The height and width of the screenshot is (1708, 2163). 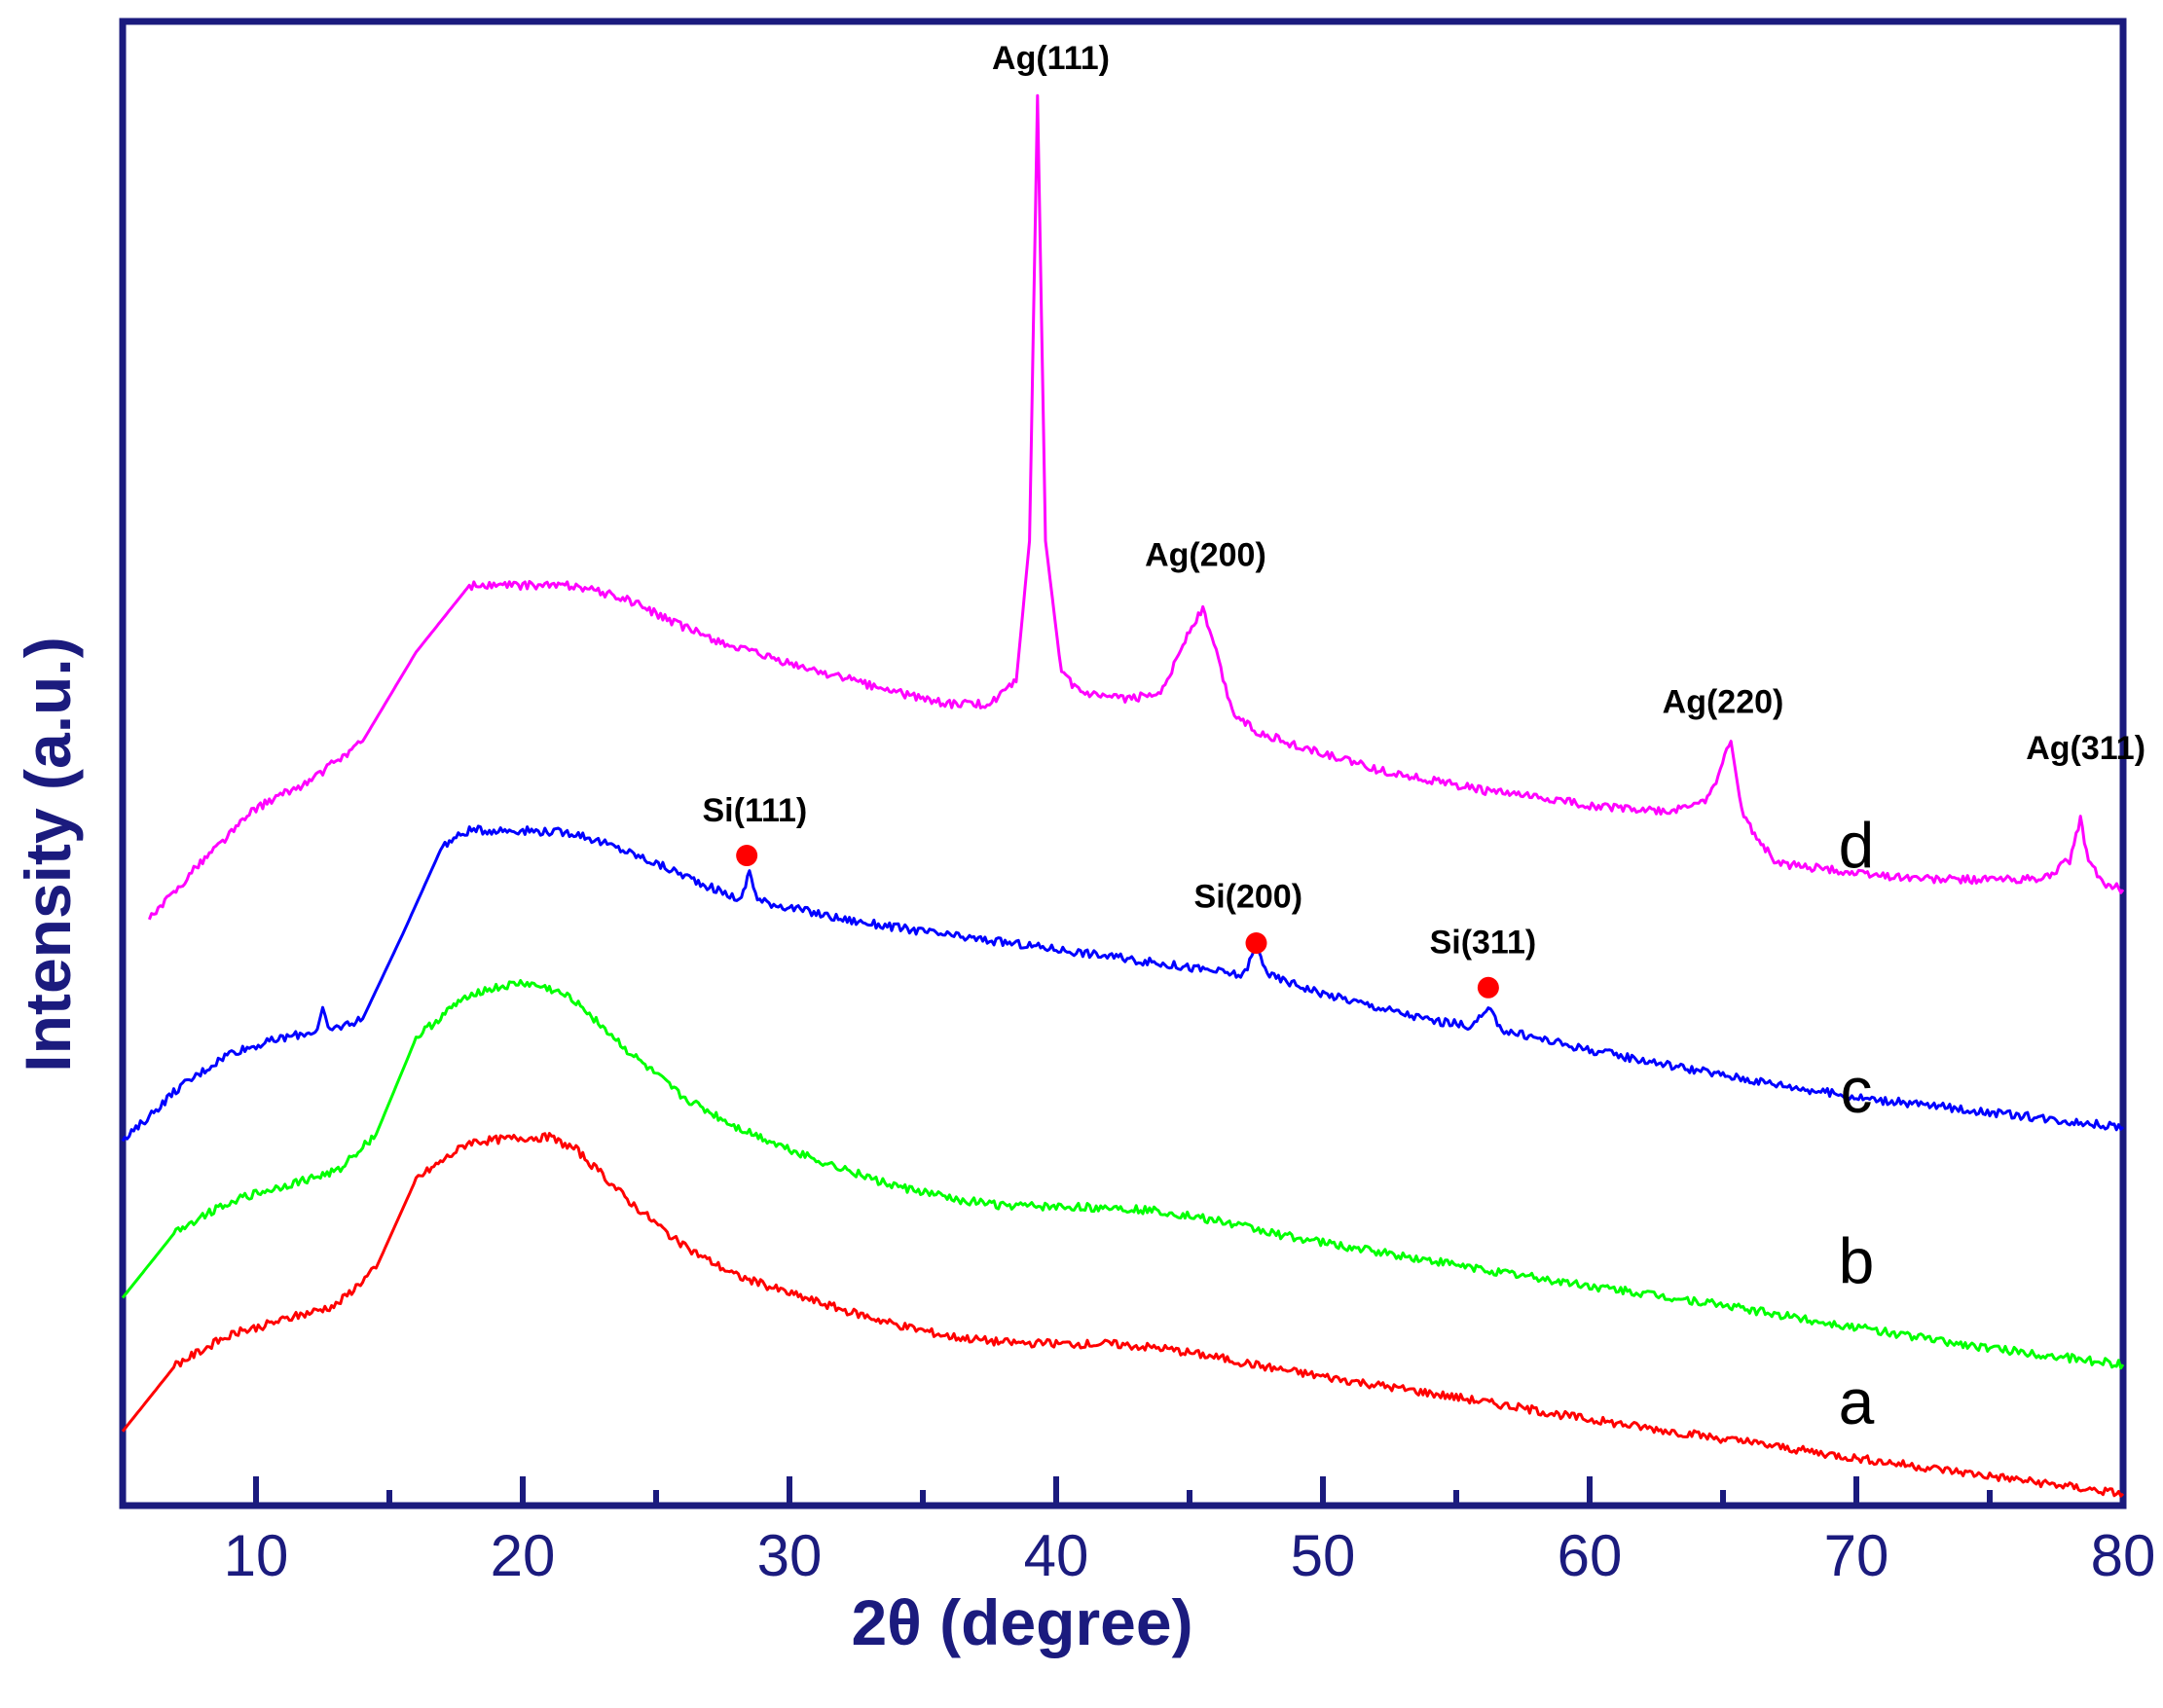 What do you see at coordinates (1189, 1491) in the screenshot?
I see `x-axis-ticks` at bounding box center [1189, 1491].